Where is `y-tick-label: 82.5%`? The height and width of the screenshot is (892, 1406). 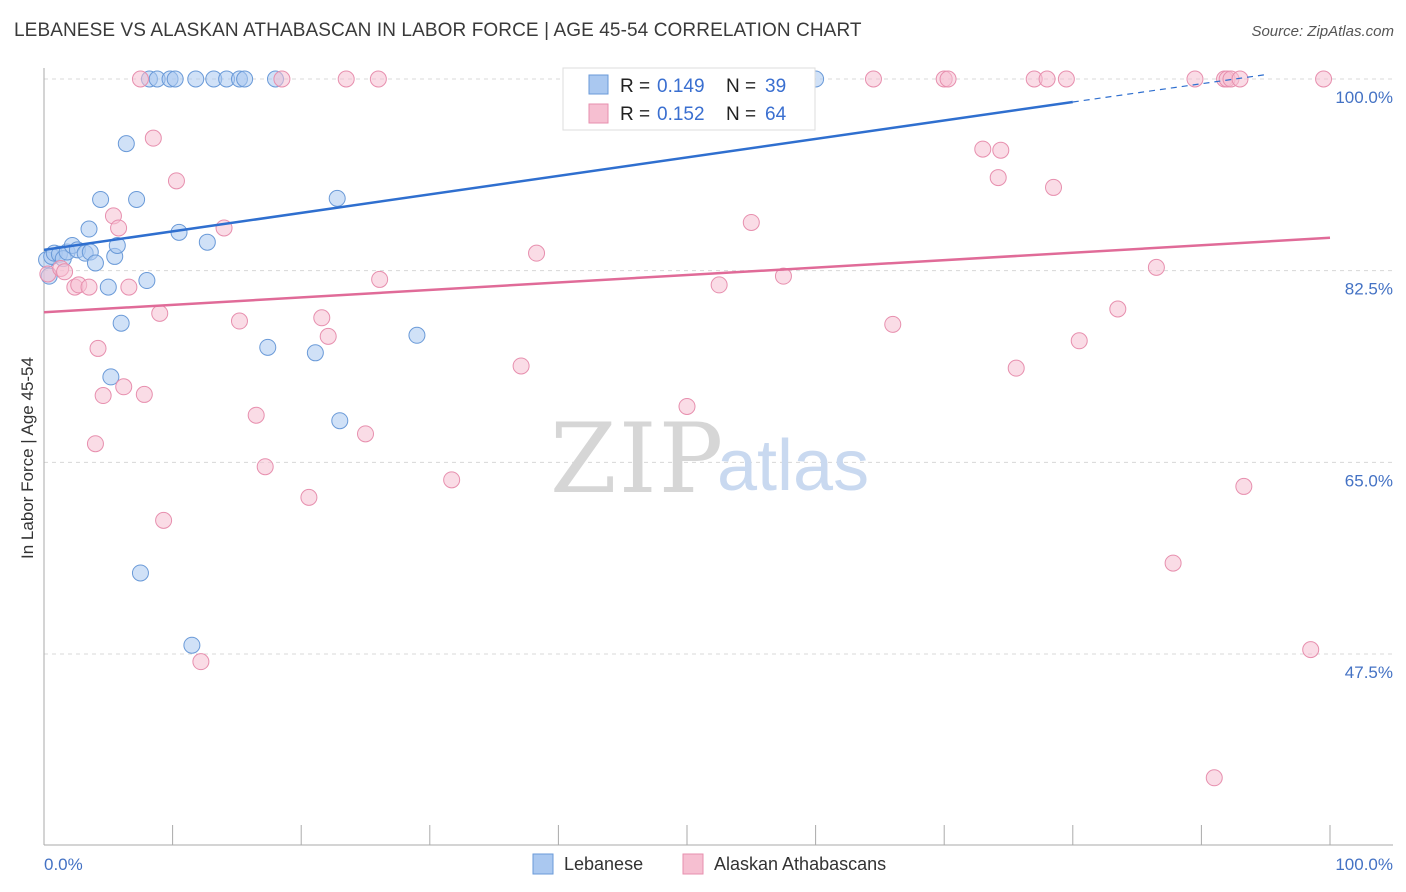
y-tick-label: 82.5% is located at coordinates (1369, 289).